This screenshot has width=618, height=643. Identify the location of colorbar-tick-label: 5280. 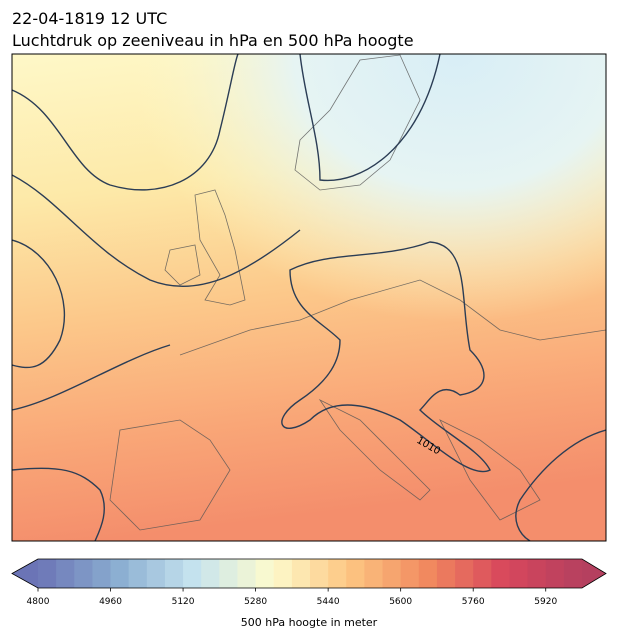
(255, 602).